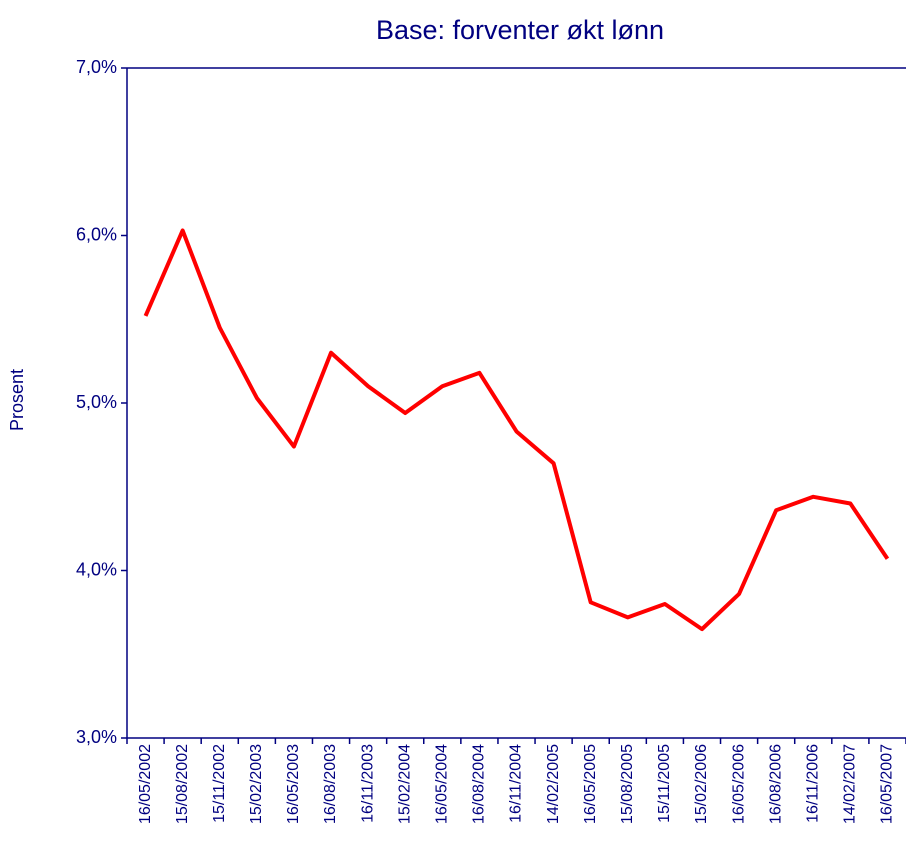 Image resolution: width=906 pixels, height=848 pixels. What do you see at coordinates (627, 784) in the screenshot?
I see `x-tick-label: 15/08/2005` at bounding box center [627, 784].